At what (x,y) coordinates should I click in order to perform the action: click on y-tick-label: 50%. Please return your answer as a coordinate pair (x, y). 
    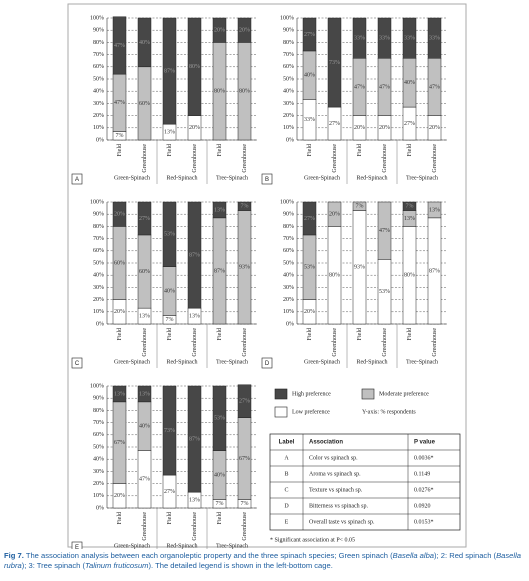
    Looking at the image, I should click on (98, 79).